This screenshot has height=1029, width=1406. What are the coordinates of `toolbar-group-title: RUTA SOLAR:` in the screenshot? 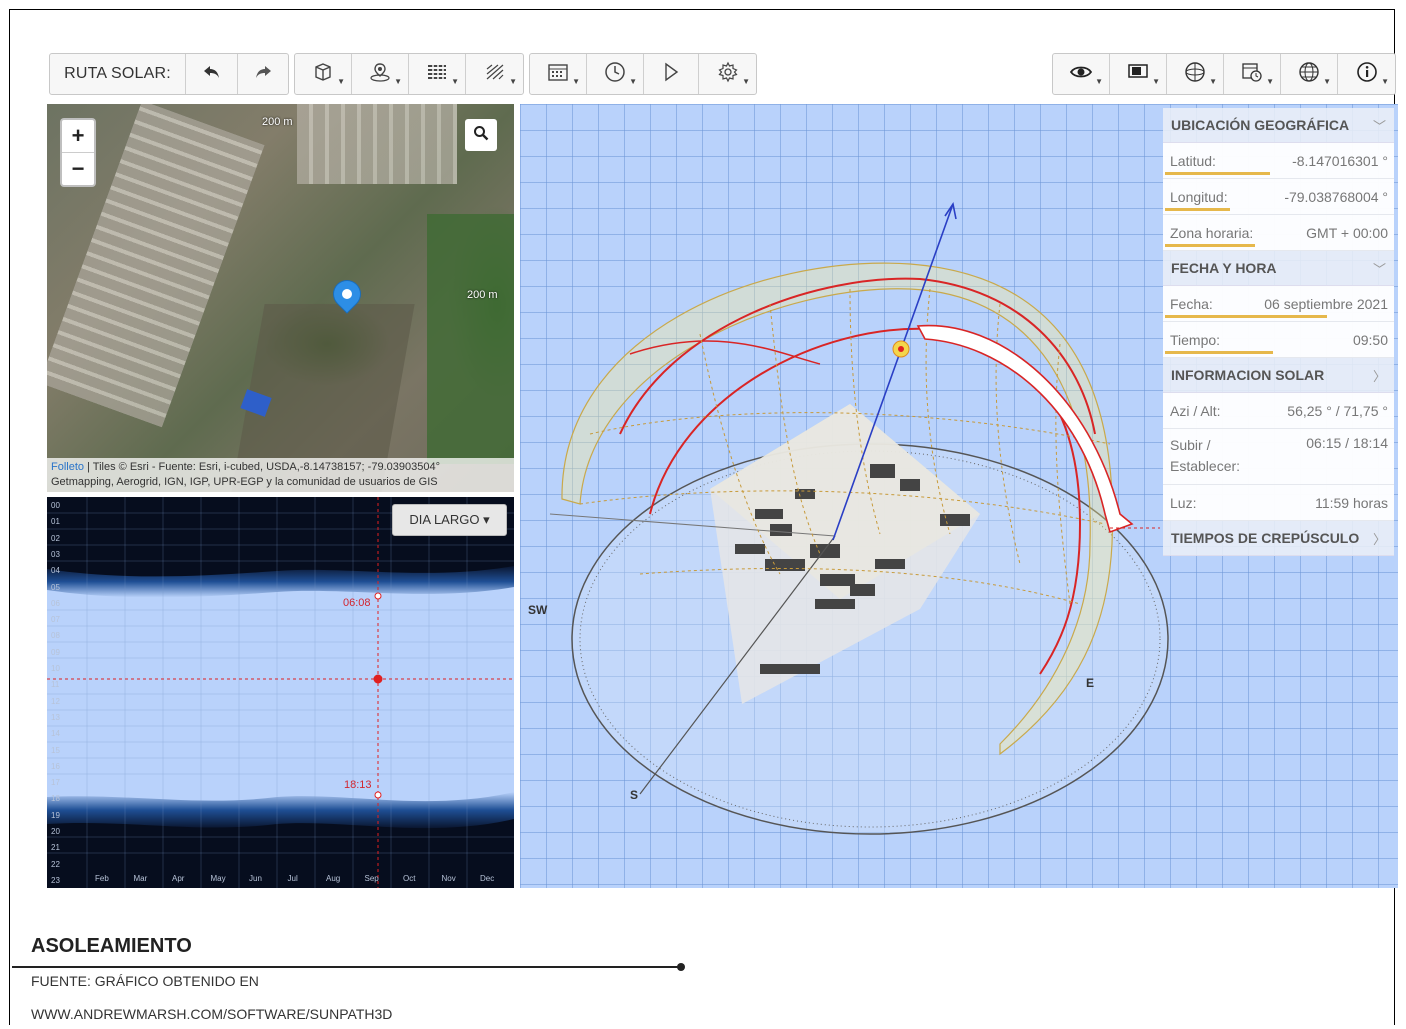 It's located at (169, 74).